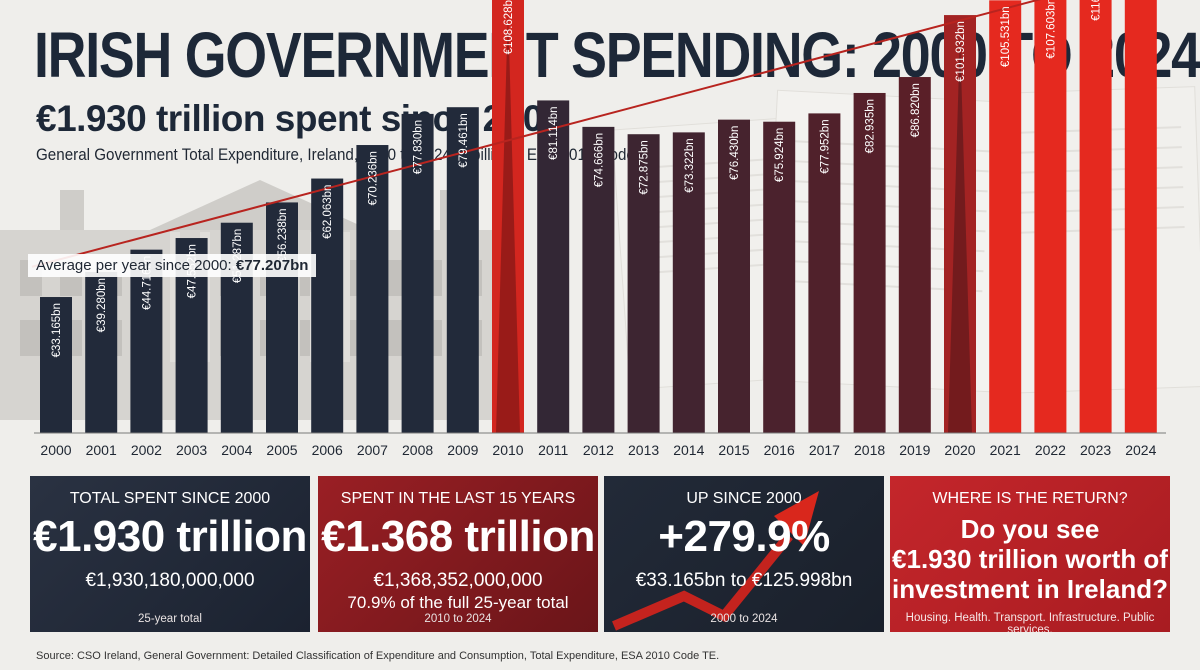 The height and width of the screenshot is (670, 1200). Describe the element at coordinates (1140, 450) in the screenshot. I see `x-tick-2024: 2024` at that location.